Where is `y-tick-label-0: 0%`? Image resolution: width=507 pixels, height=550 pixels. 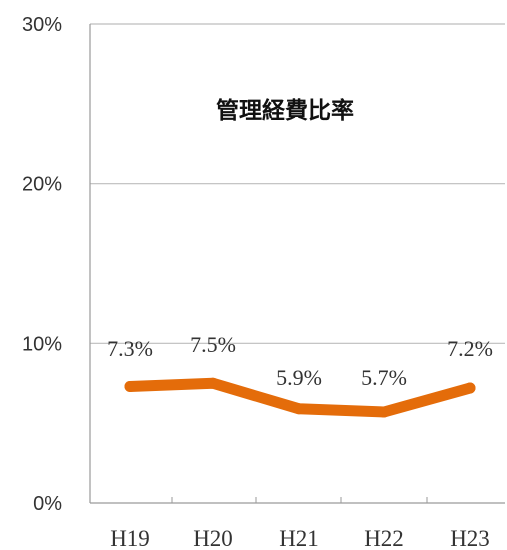 y-tick-label-0: 0% is located at coordinates (47, 504).